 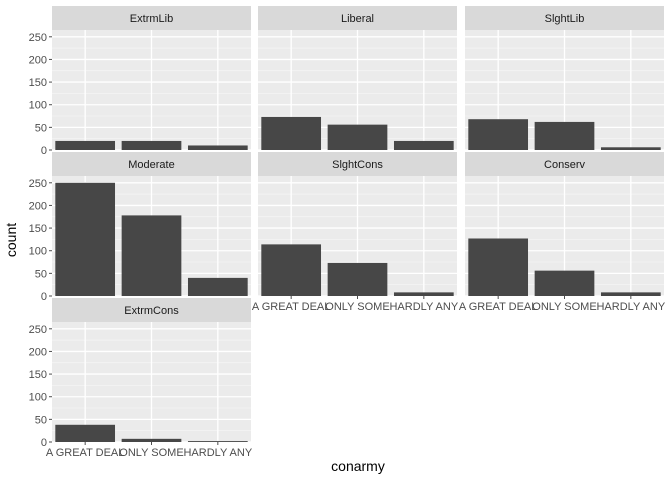 I want to click on bar-conserv-hardly-any, so click(x=630, y=294).